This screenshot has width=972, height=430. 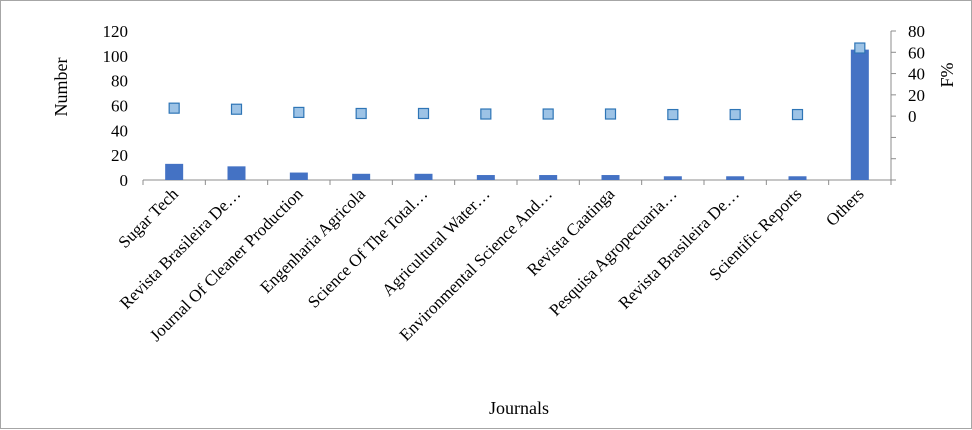 What do you see at coordinates (916, 95) in the screenshot?
I see `right-tick-label: 20` at bounding box center [916, 95].